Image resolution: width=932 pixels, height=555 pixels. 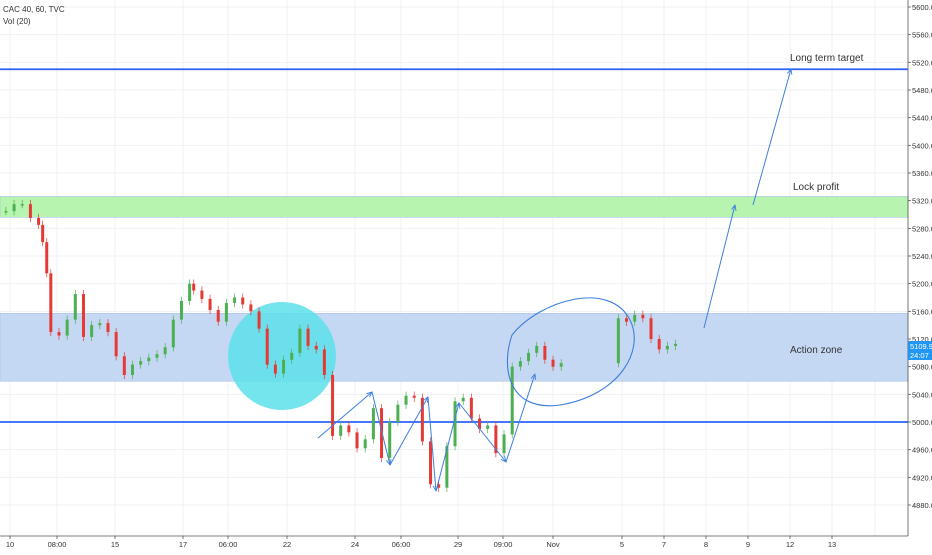 I want to click on price-action-ellipse, so click(x=570, y=352).